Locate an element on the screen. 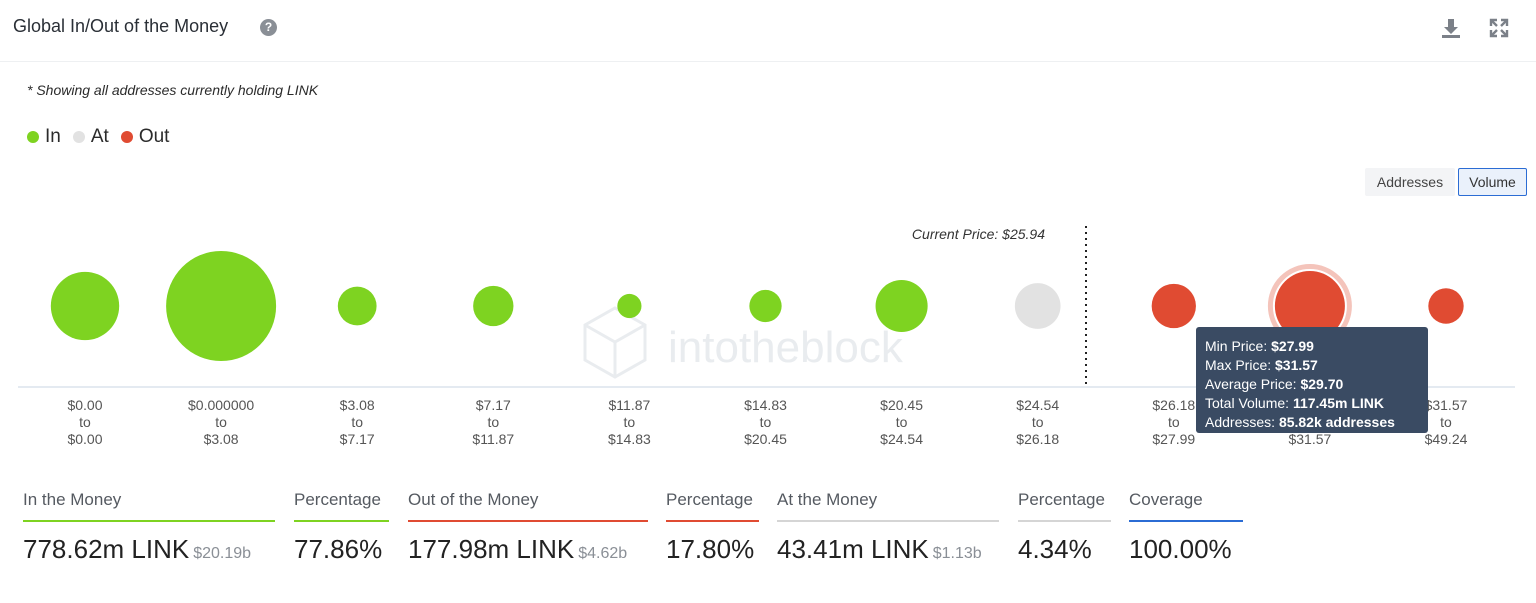 This screenshot has width=1536, height=603. stat-sub: $1.13b is located at coordinates (957, 553).